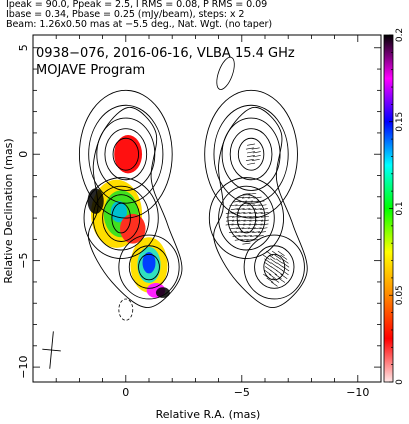 This screenshot has width=409, height=424. What do you see at coordinates (394, 206) in the screenshot?
I see `colorbar: 0 0.05 0.1 0.15 0.2` at bounding box center [394, 206].